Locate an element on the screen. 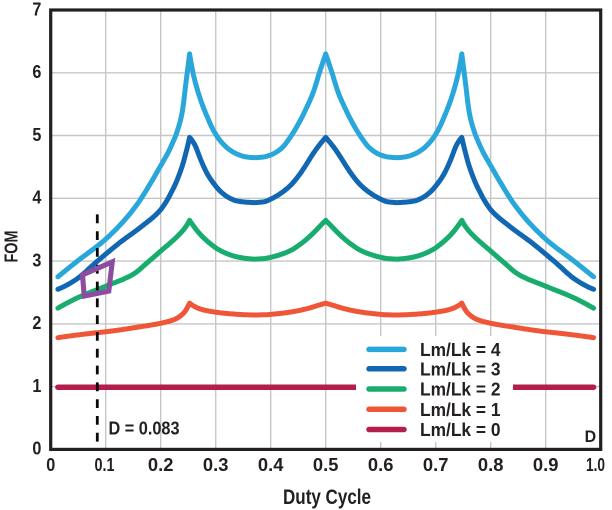 This screenshot has width=612, height=510. svg-text: 1.0 is located at coordinates (595, 465).